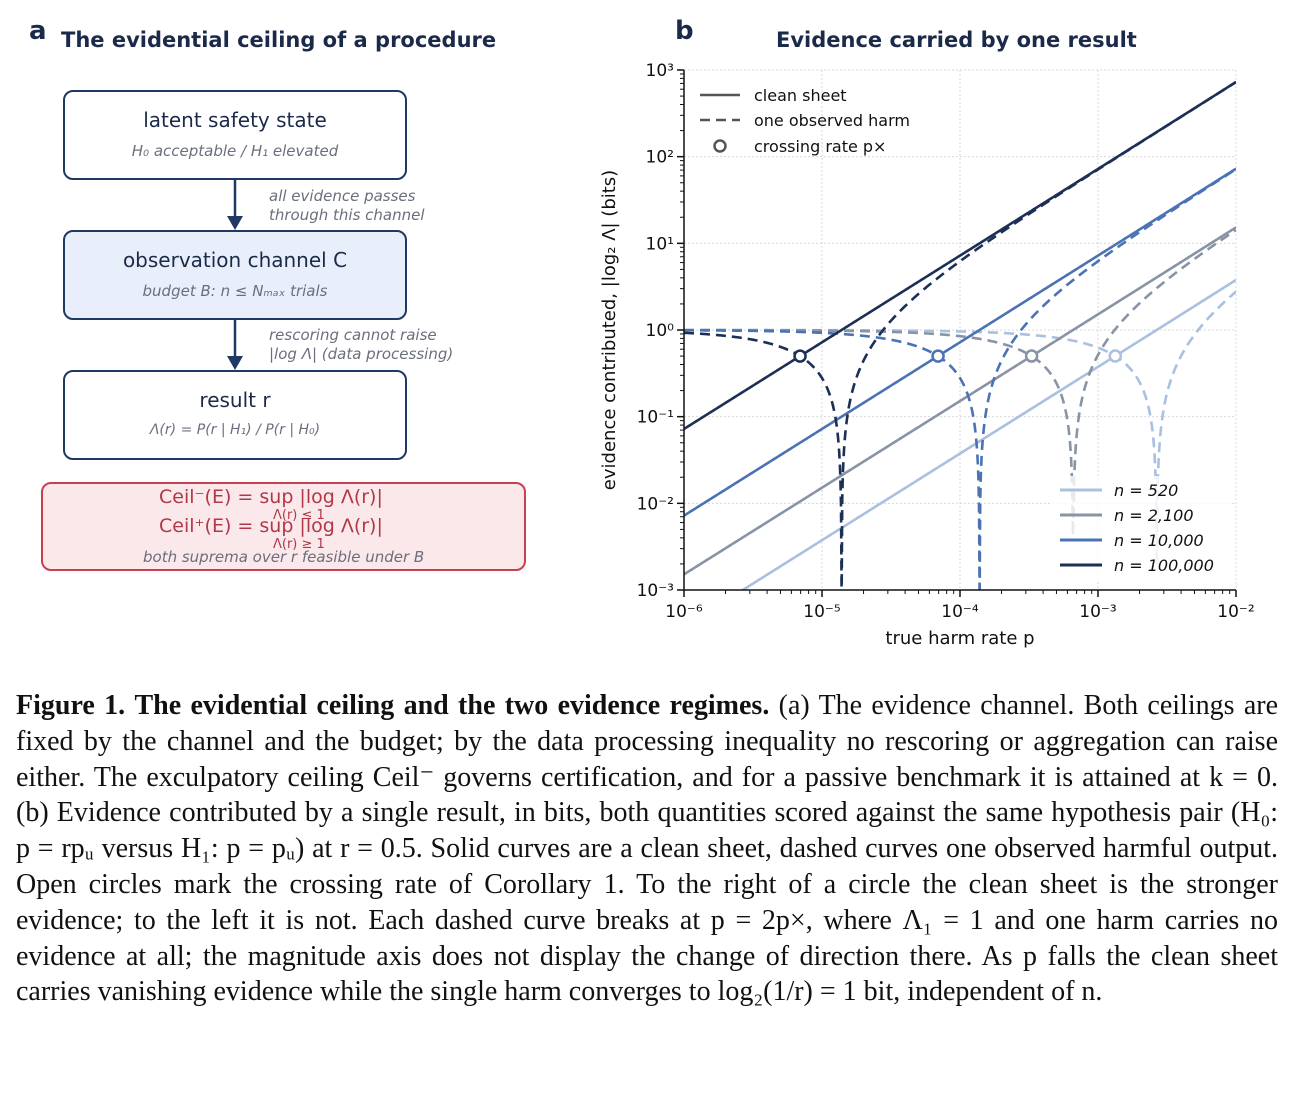 The image size is (1290, 1099). What do you see at coordinates (235, 120) in the screenshot?
I see `latent-state-title: latent safety state` at bounding box center [235, 120].